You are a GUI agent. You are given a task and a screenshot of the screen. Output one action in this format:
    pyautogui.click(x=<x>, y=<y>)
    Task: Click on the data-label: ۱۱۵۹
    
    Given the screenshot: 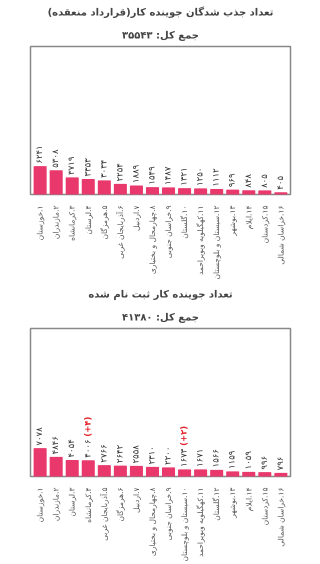 What is the action you would take?
    pyautogui.click(x=233, y=459)
    